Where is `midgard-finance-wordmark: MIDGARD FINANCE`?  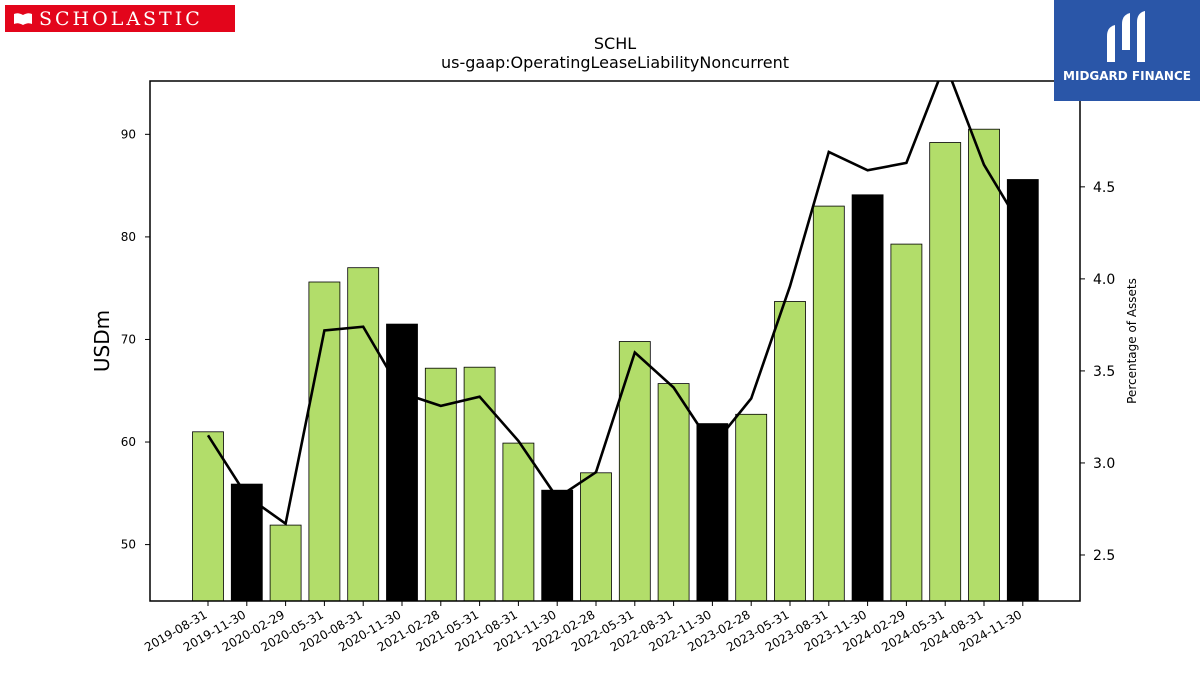 midgard-finance-wordmark: MIDGARD FINANCE is located at coordinates (1127, 76).